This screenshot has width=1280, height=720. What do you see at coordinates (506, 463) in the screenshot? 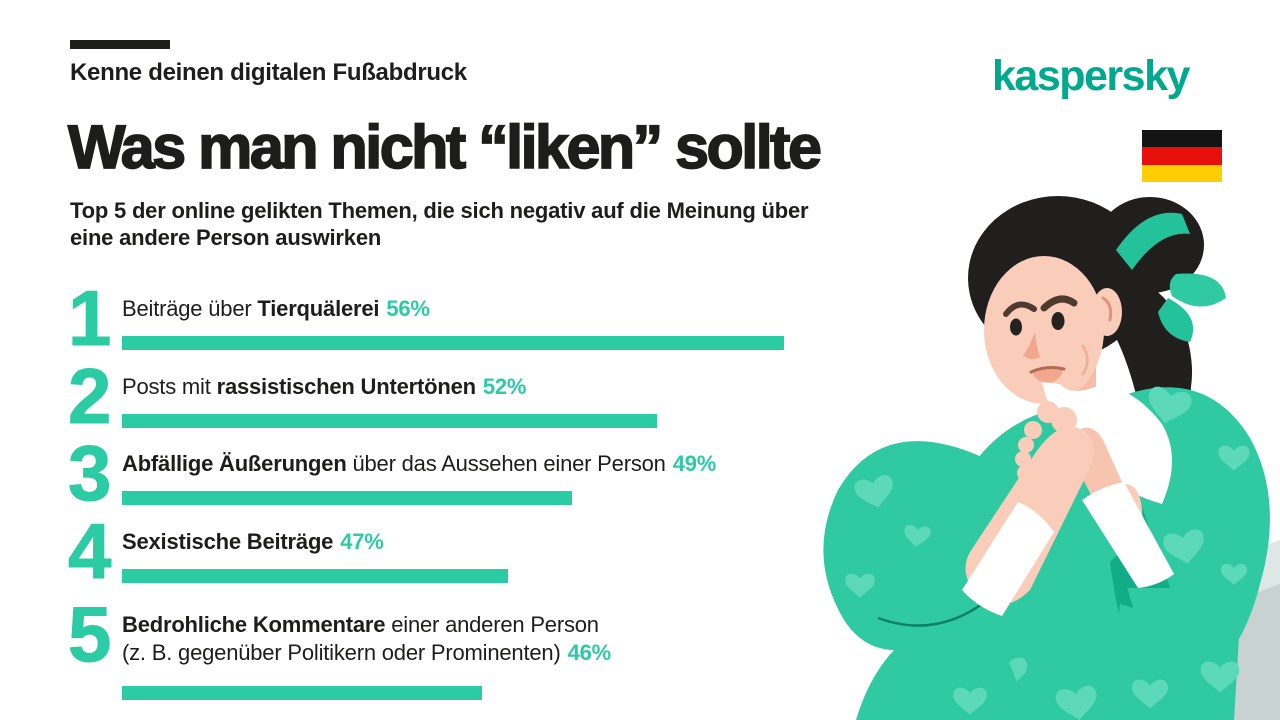
I see `label-suffix: über das Aussehen einer Person` at bounding box center [506, 463].